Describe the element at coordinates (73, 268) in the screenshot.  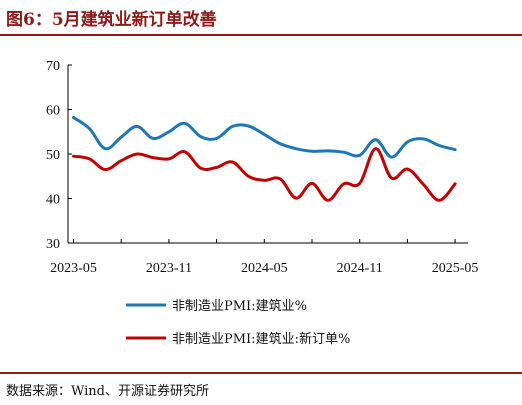
I see `x-tick-label: 2023-05` at that location.